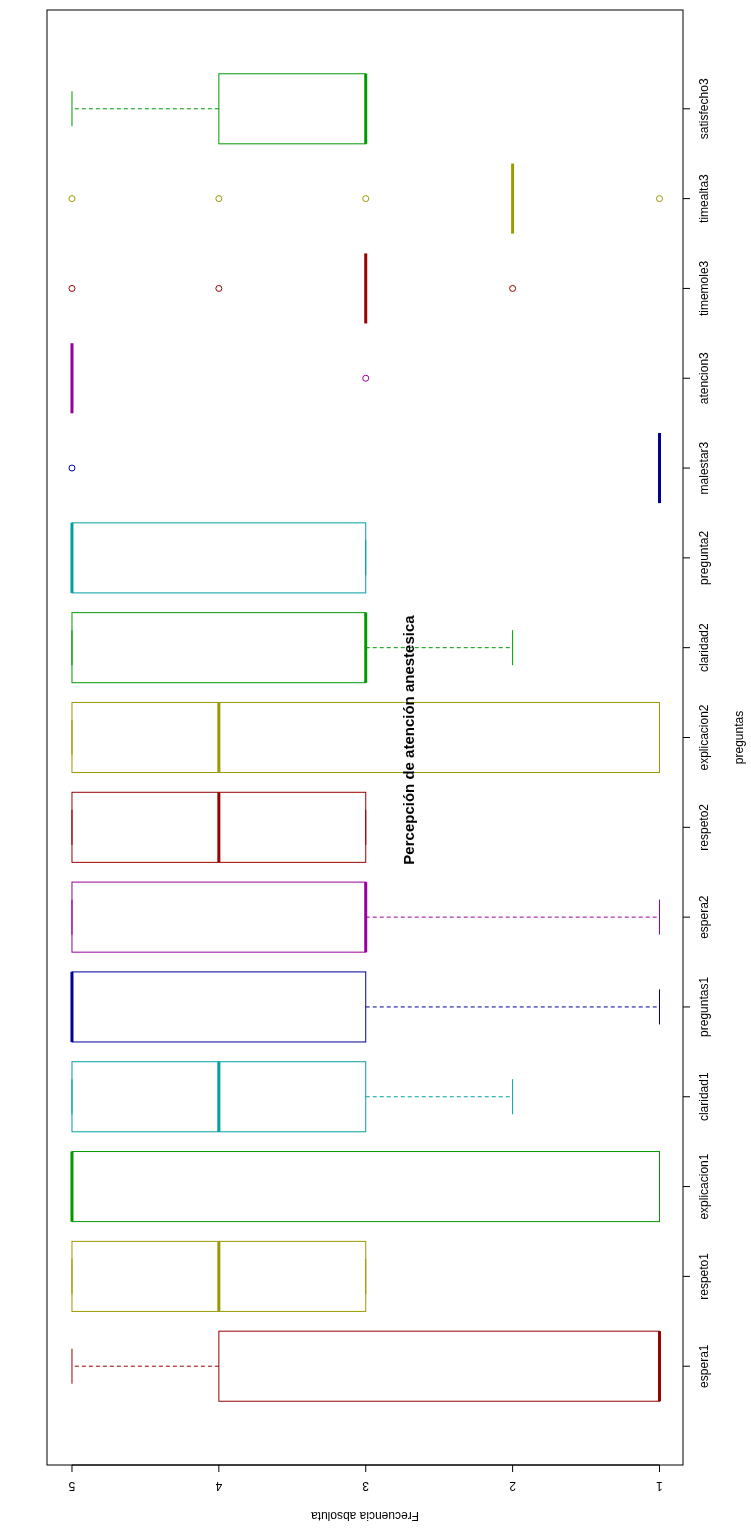 This screenshot has height=1529, width=751. What do you see at coordinates (704, 737) in the screenshot?
I see `y-tick-label: explicacion2` at bounding box center [704, 737].